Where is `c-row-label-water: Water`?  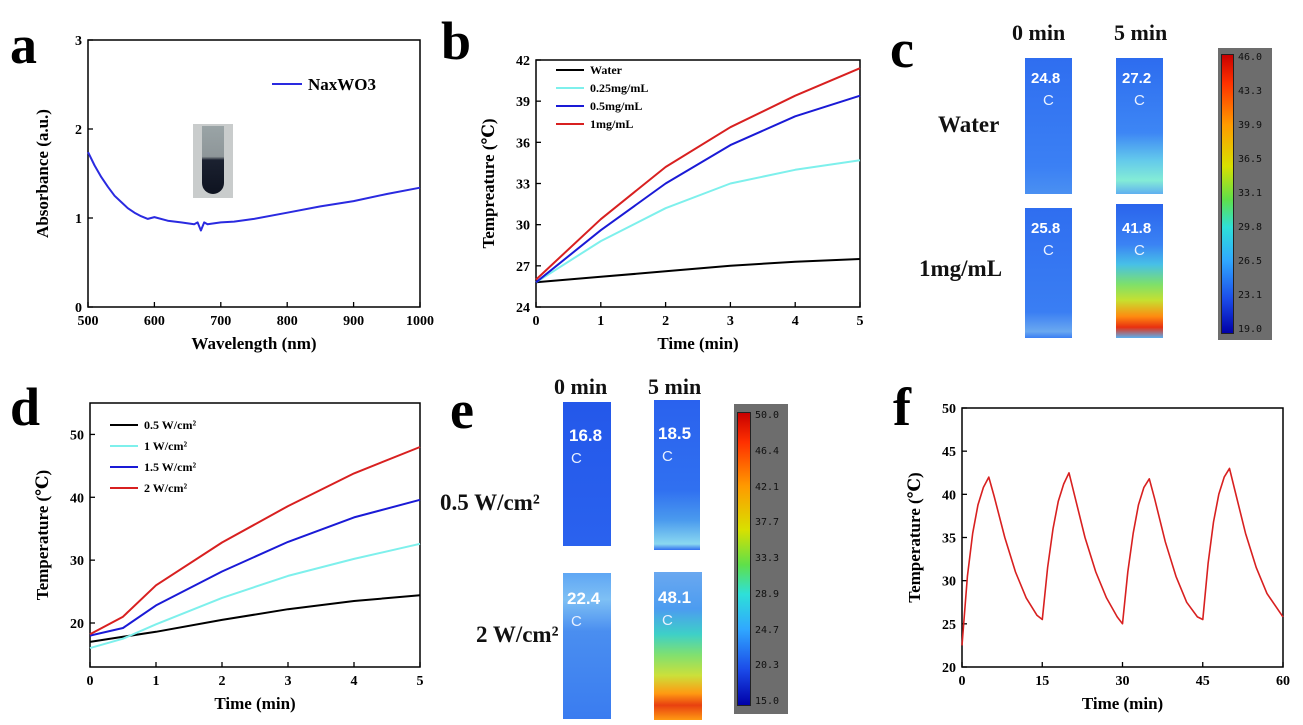 c-row-label-water: Water is located at coordinates (969, 124).